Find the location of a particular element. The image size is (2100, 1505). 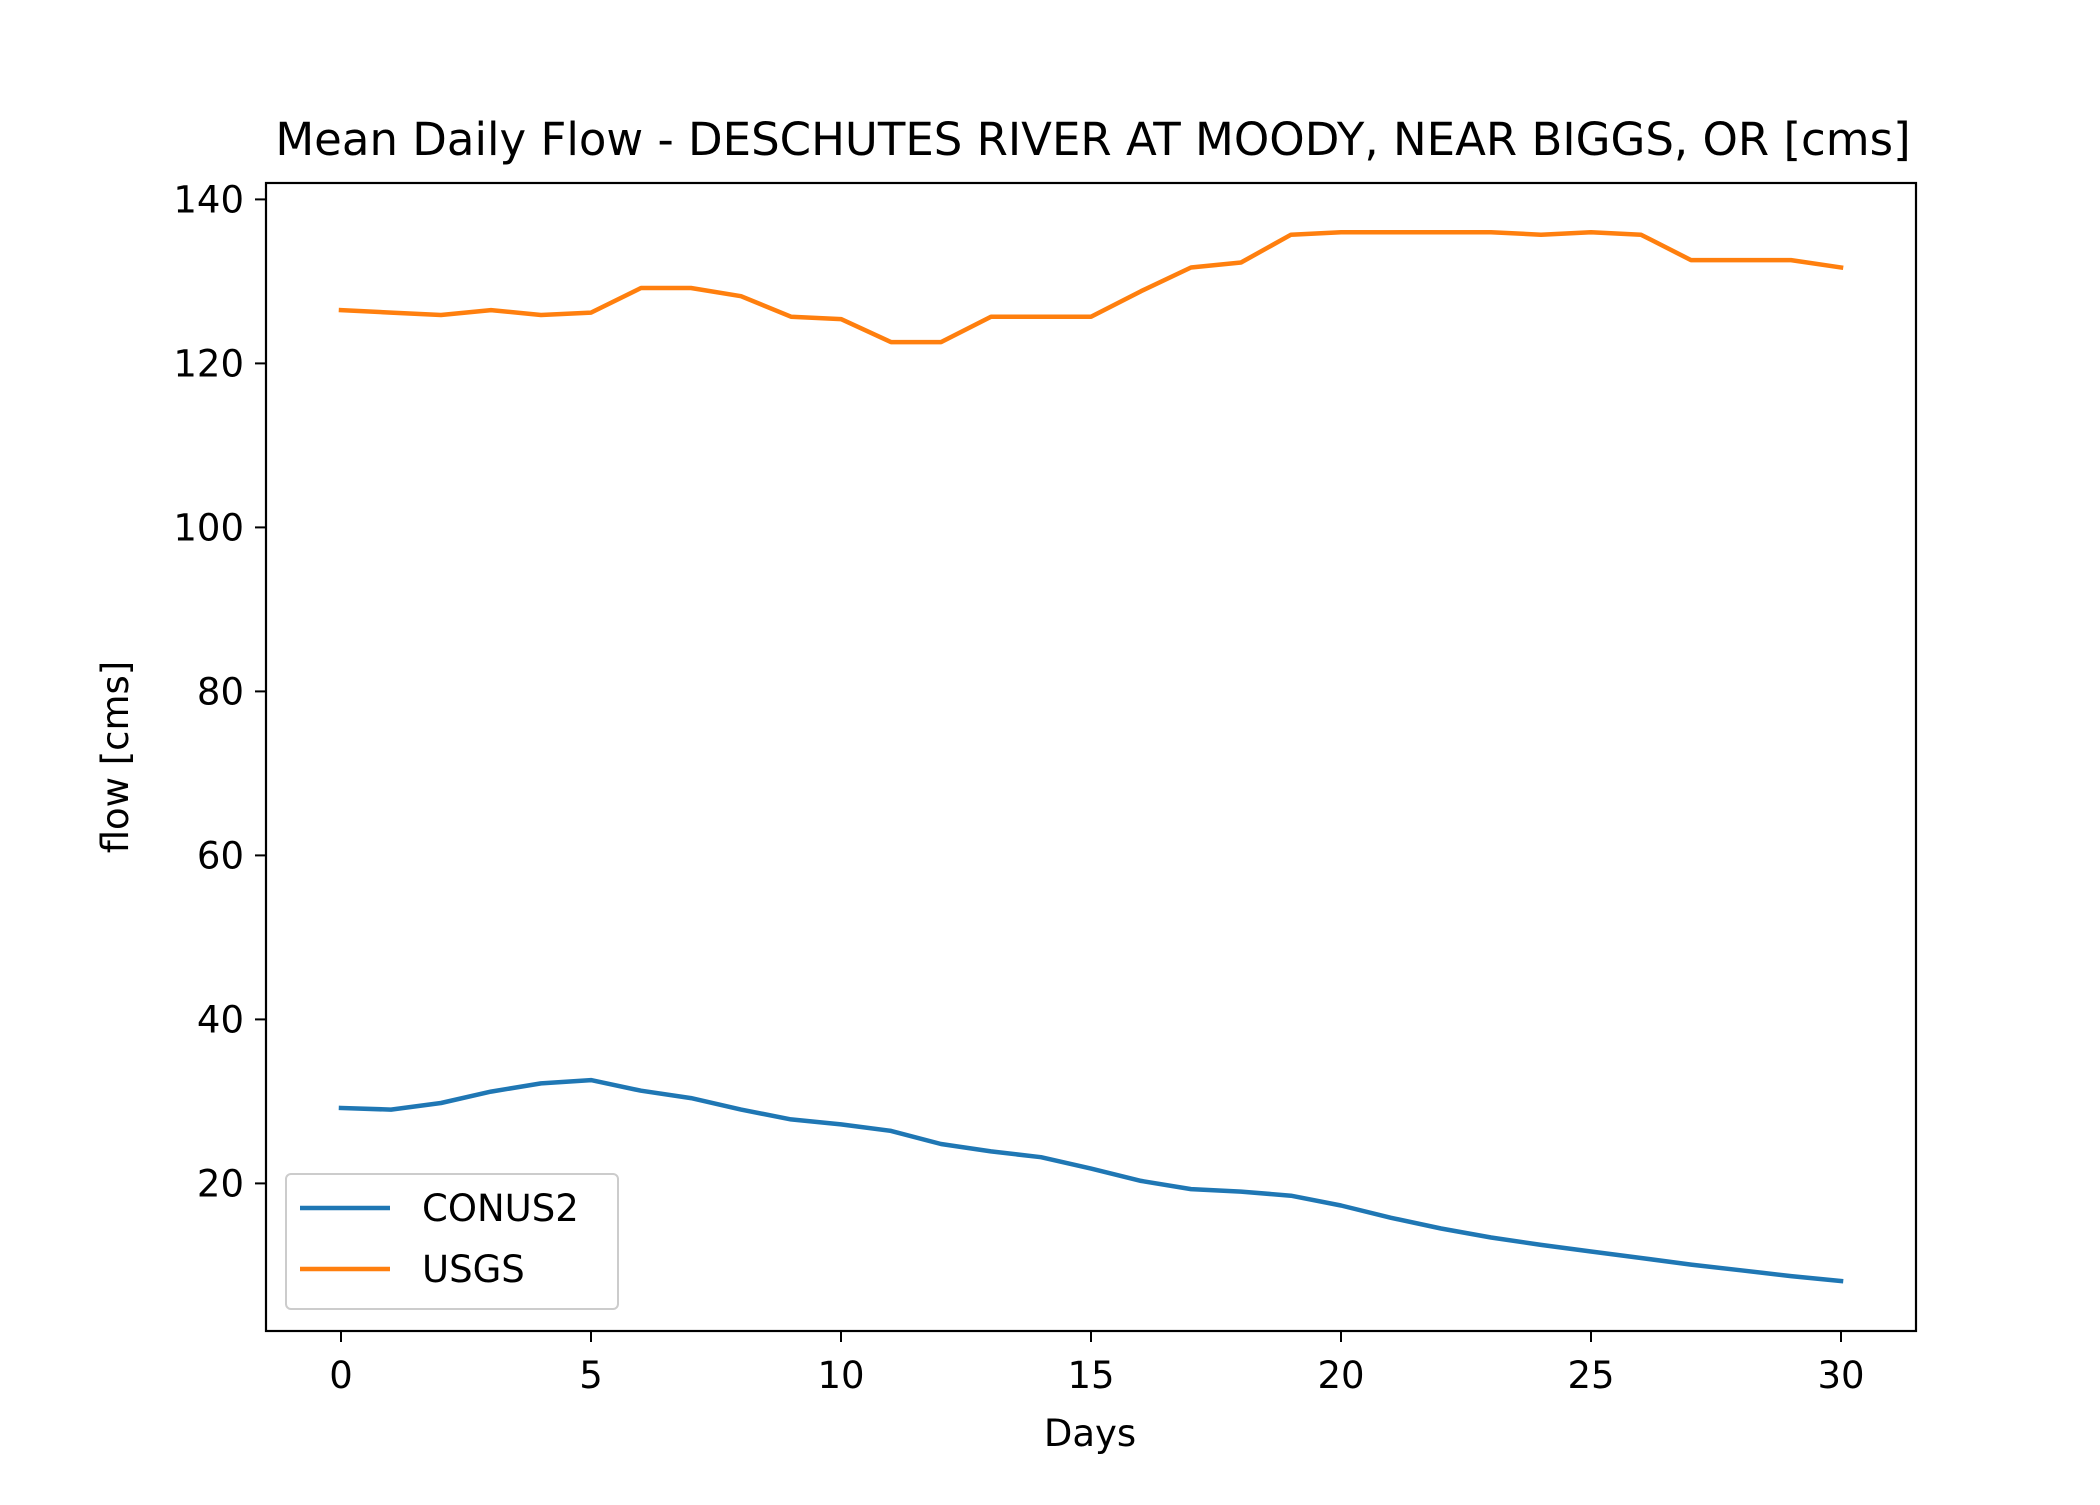

y-tick-label: 80 is located at coordinates (220, 691).